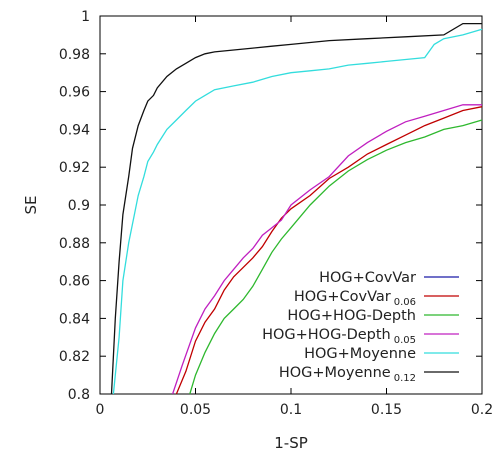  I want to click on x-tick-label: 0.15, so click(386, 410).